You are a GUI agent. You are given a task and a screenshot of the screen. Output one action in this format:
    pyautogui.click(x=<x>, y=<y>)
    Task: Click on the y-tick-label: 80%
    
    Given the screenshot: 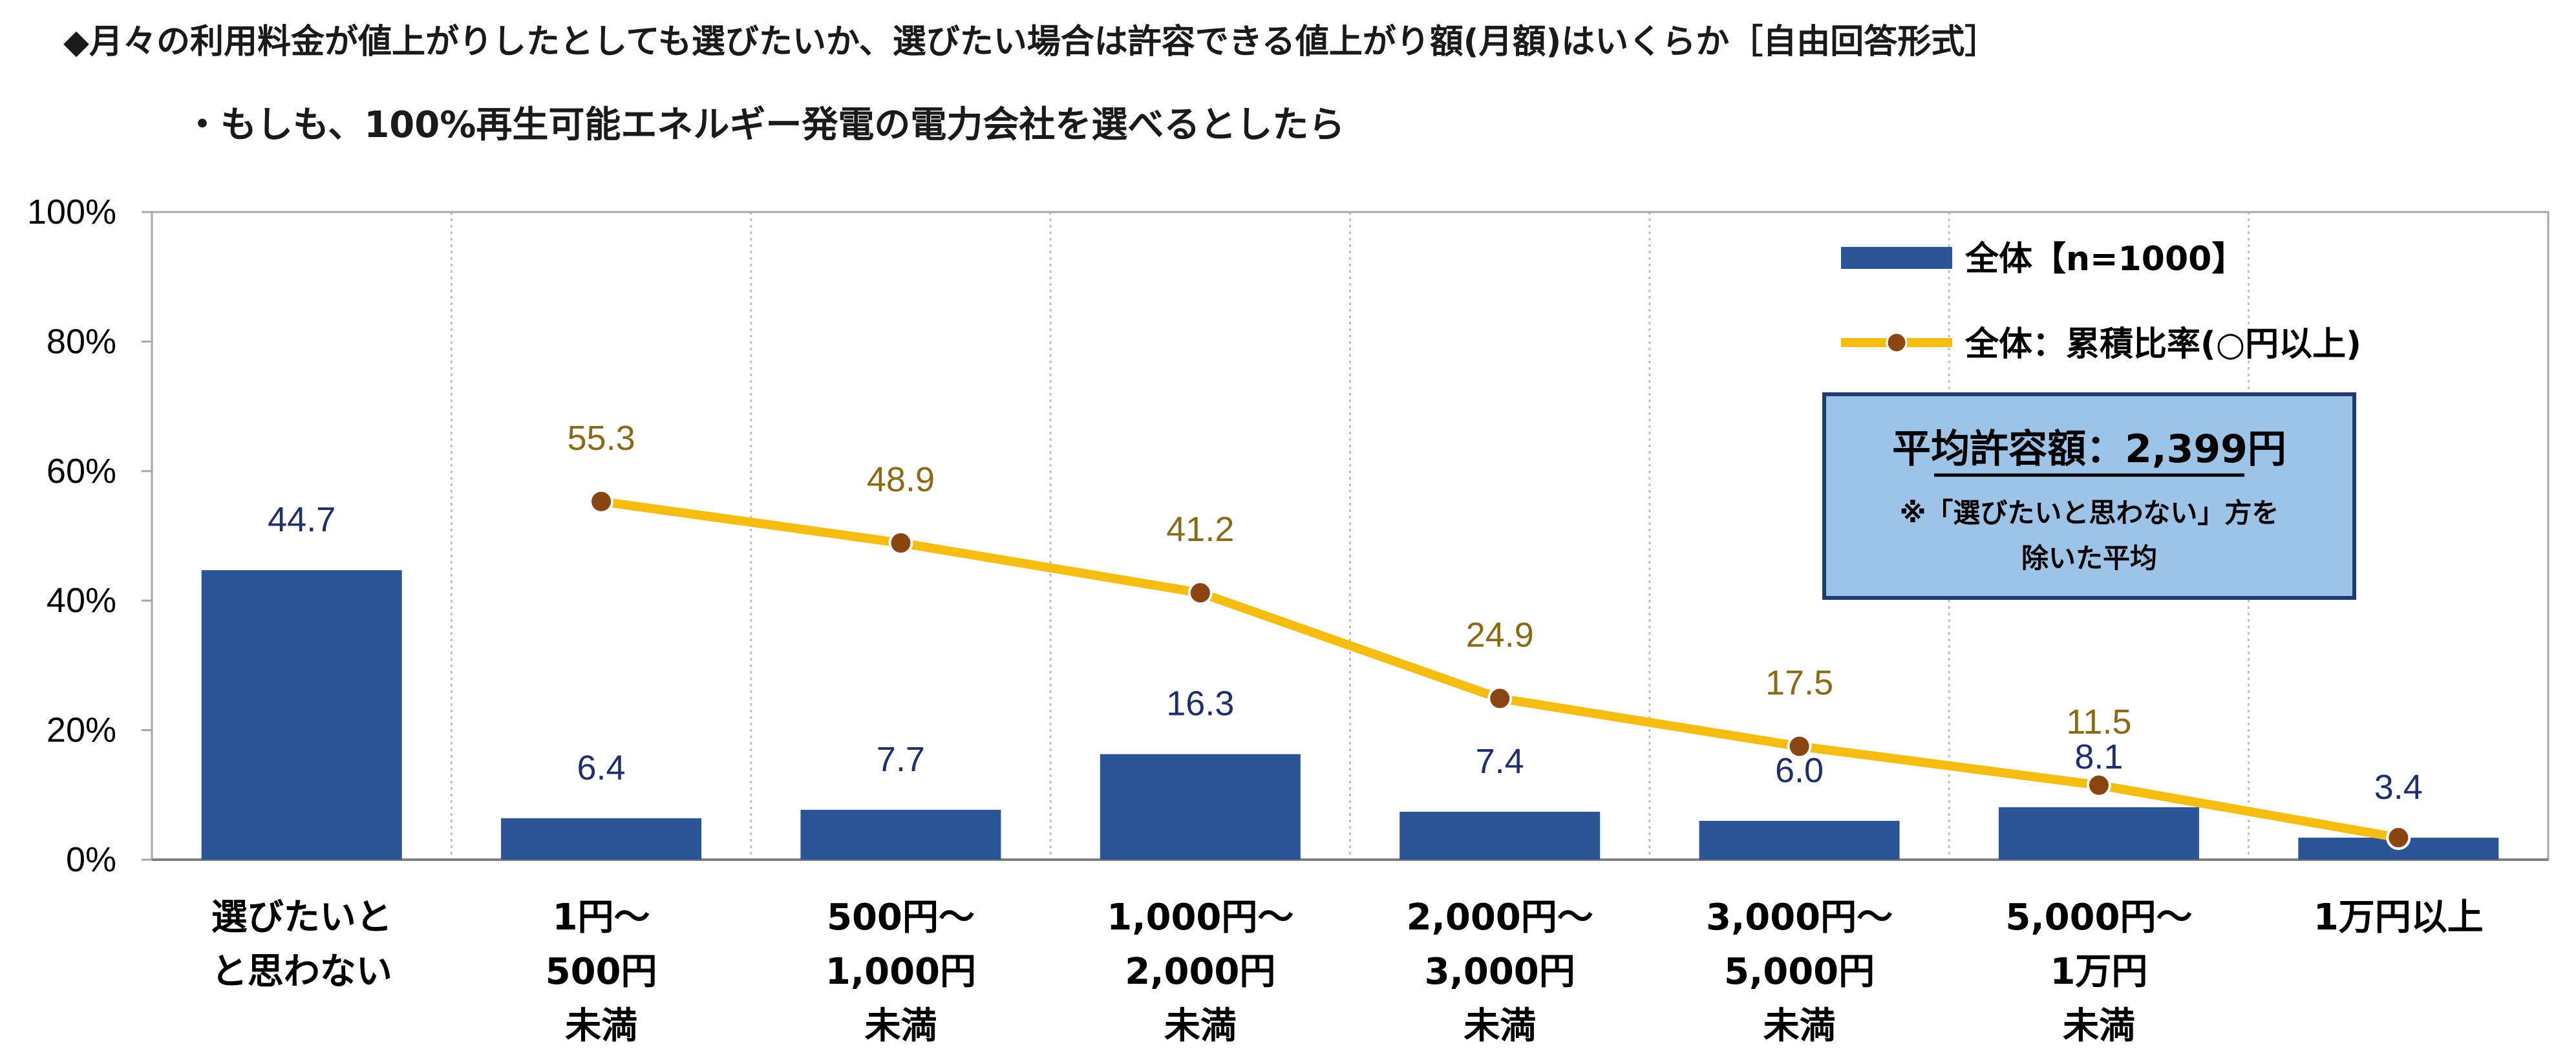 What is the action you would take?
    pyautogui.click(x=81, y=341)
    